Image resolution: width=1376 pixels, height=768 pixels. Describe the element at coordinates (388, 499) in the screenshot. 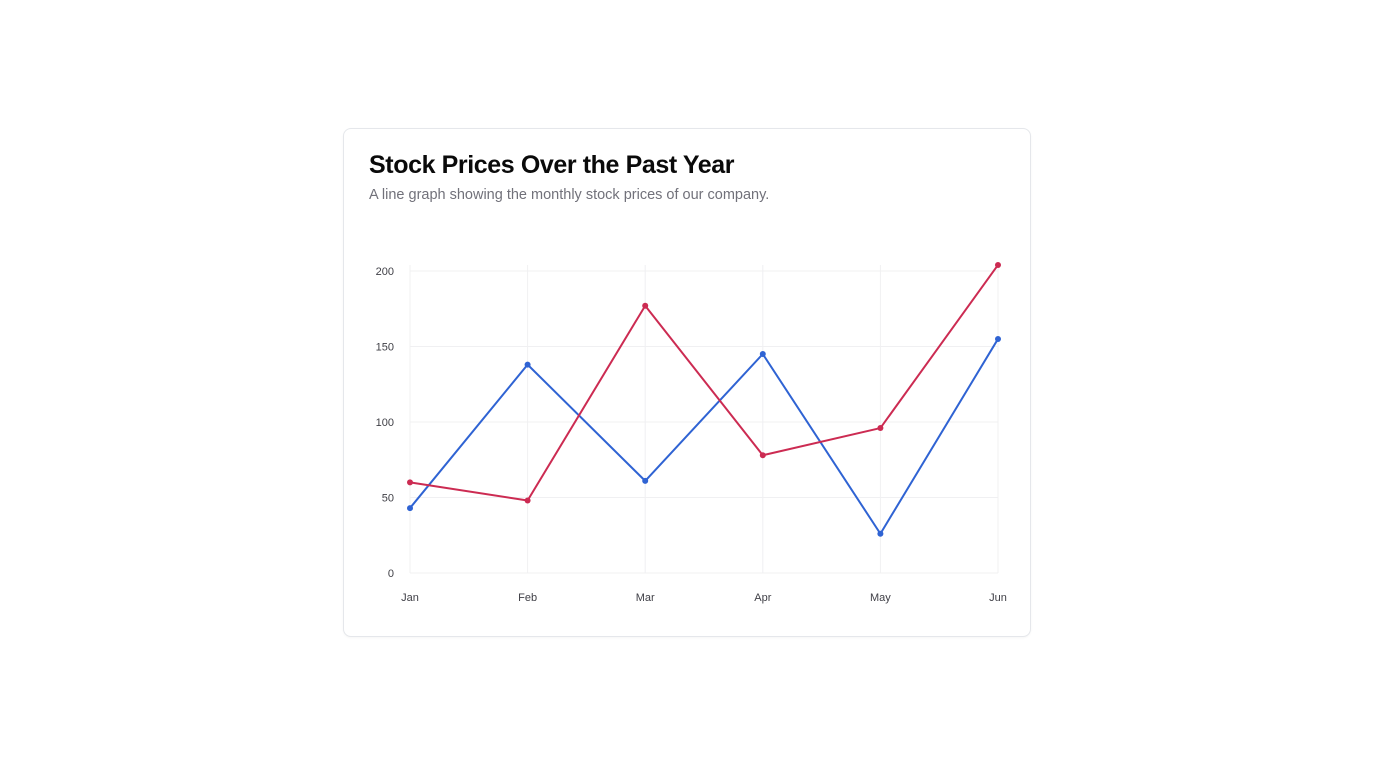

I see `y-tick-label: 50` at that location.